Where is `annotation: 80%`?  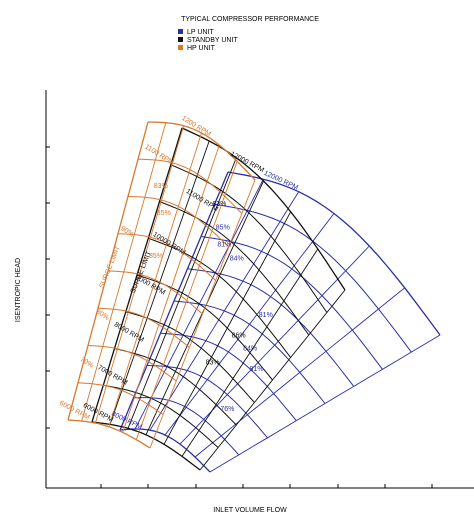
annotation: 80% is located at coordinates (102, 315).